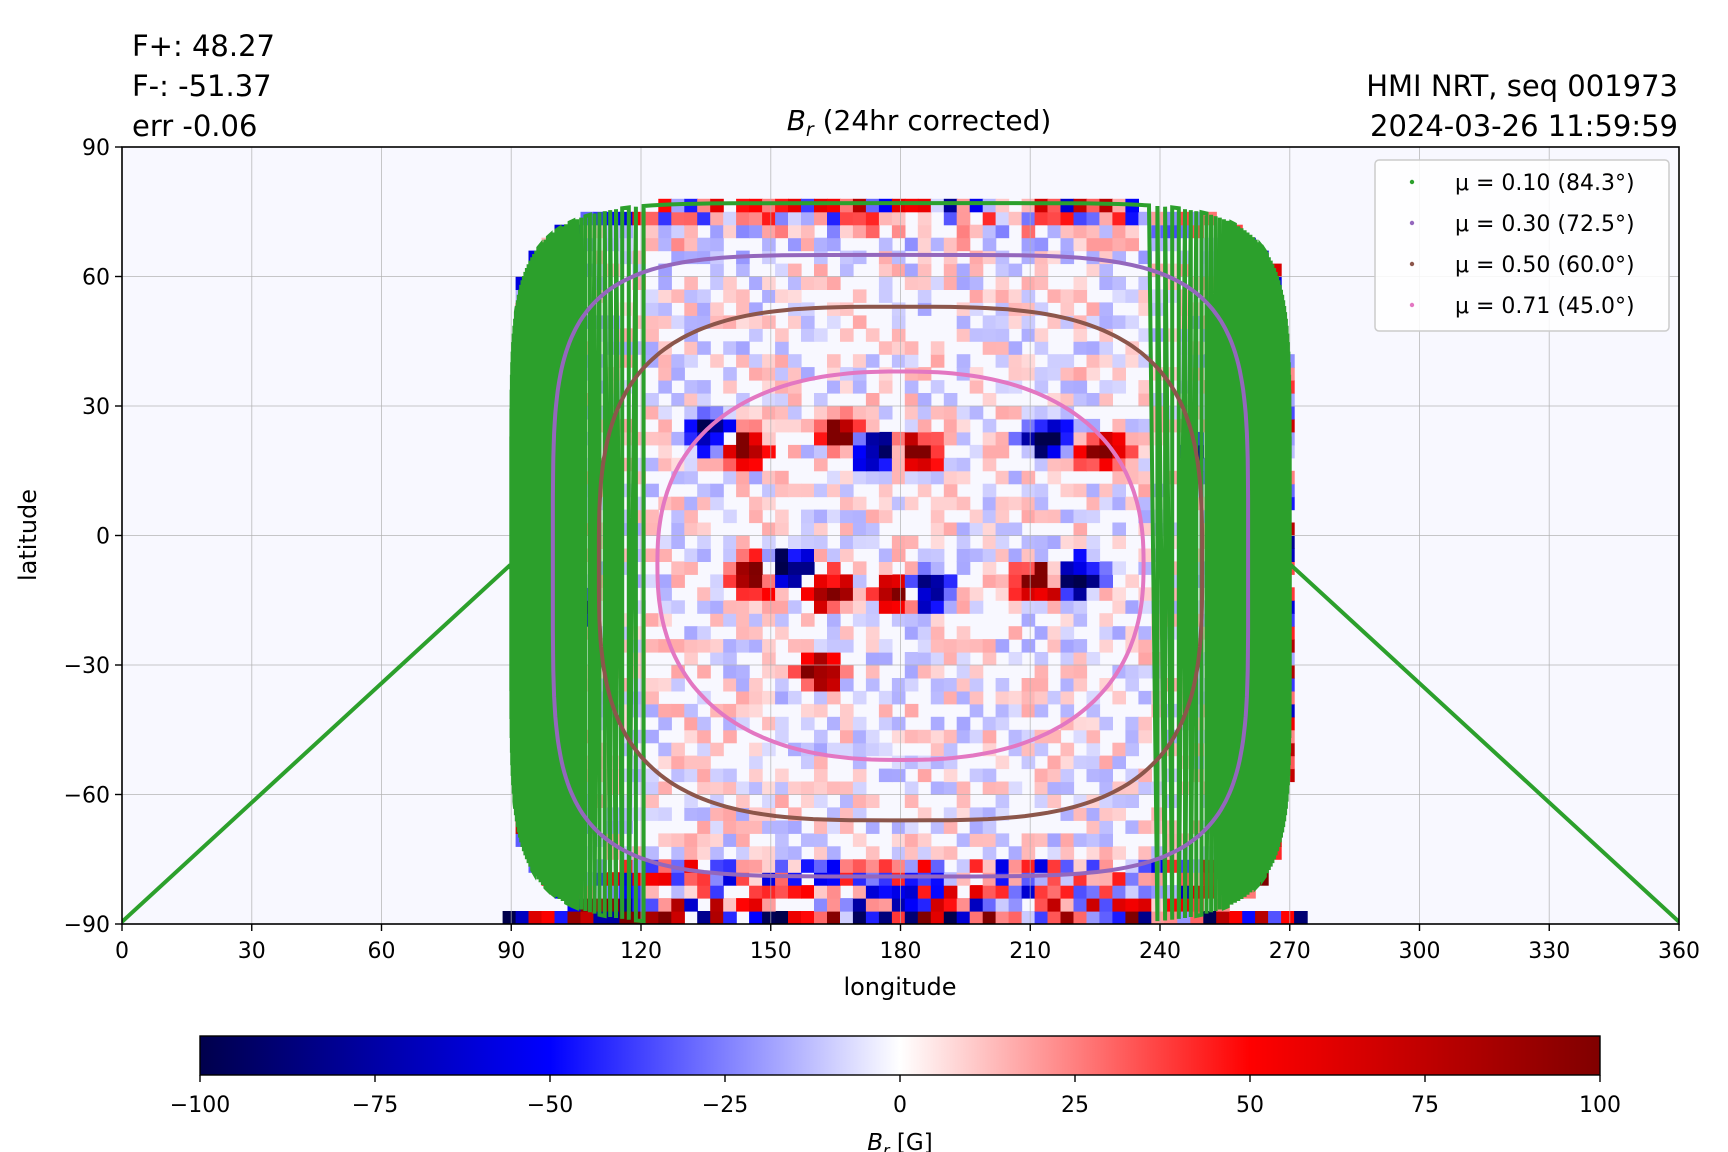  What do you see at coordinates (382, 951) in the screenshot?
I see `x-tick-label: 60` at bounding box center [382, 951].